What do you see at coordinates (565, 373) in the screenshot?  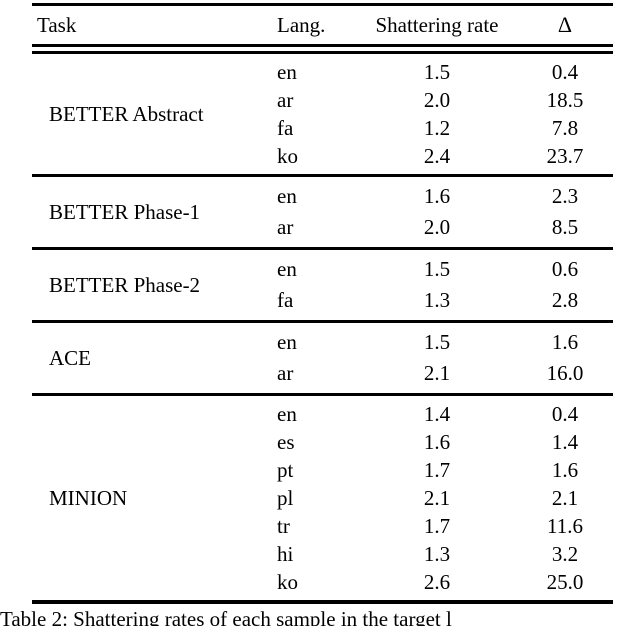 I see `delta-value: 16.0` at bounding box center [565, 373].